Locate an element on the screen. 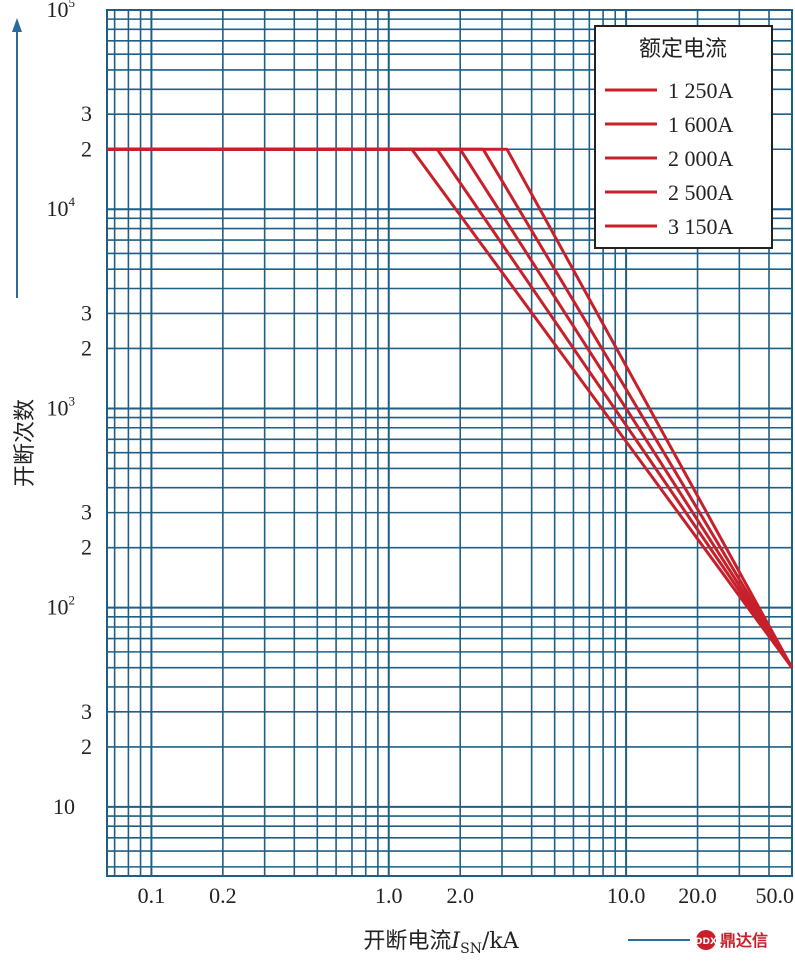  y-tick-label: 10² is located at coordinates (61, 606).